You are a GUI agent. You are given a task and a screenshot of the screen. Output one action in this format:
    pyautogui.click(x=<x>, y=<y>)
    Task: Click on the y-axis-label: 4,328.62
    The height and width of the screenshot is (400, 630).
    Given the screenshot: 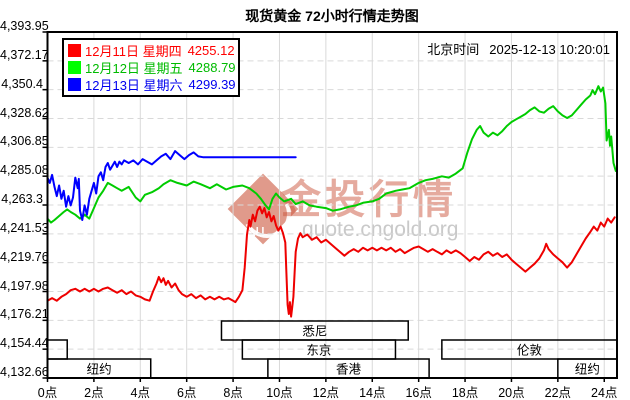 What is the action you would take?
    pyautogui.click(x=24, y=112)
    